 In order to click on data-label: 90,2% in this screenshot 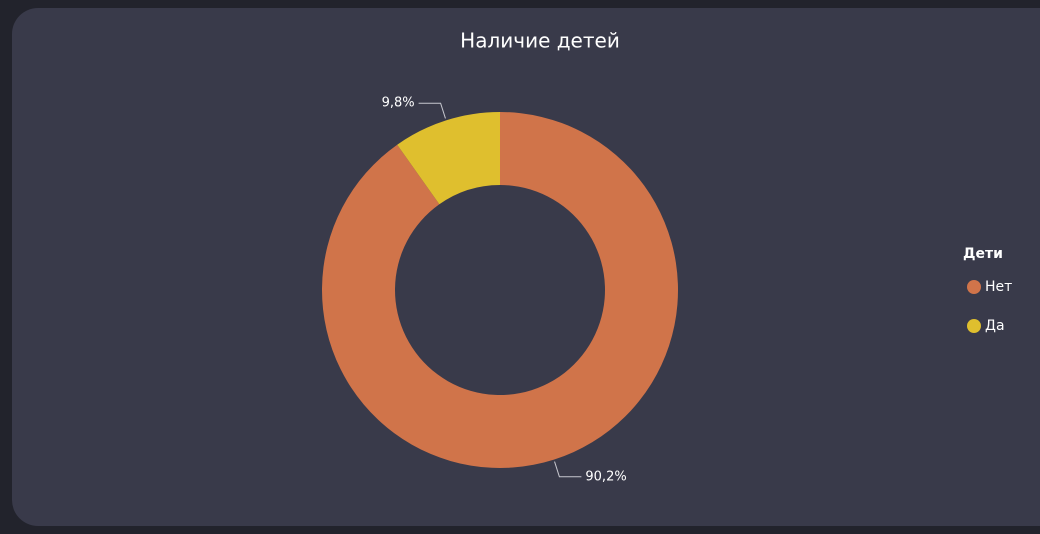, I will do `click(605, 476)`.